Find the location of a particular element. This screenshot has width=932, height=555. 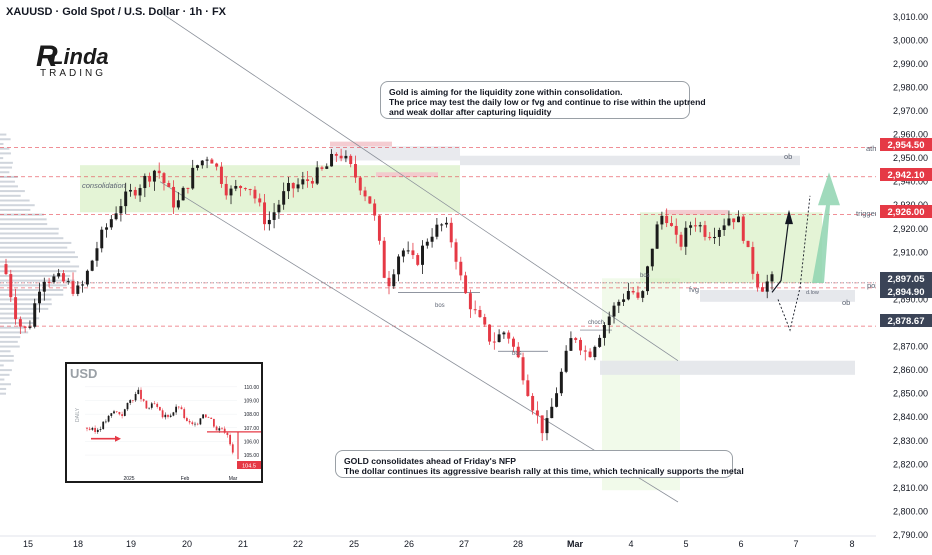

x-tick-label: 7 is located at coordinates (795, 544).